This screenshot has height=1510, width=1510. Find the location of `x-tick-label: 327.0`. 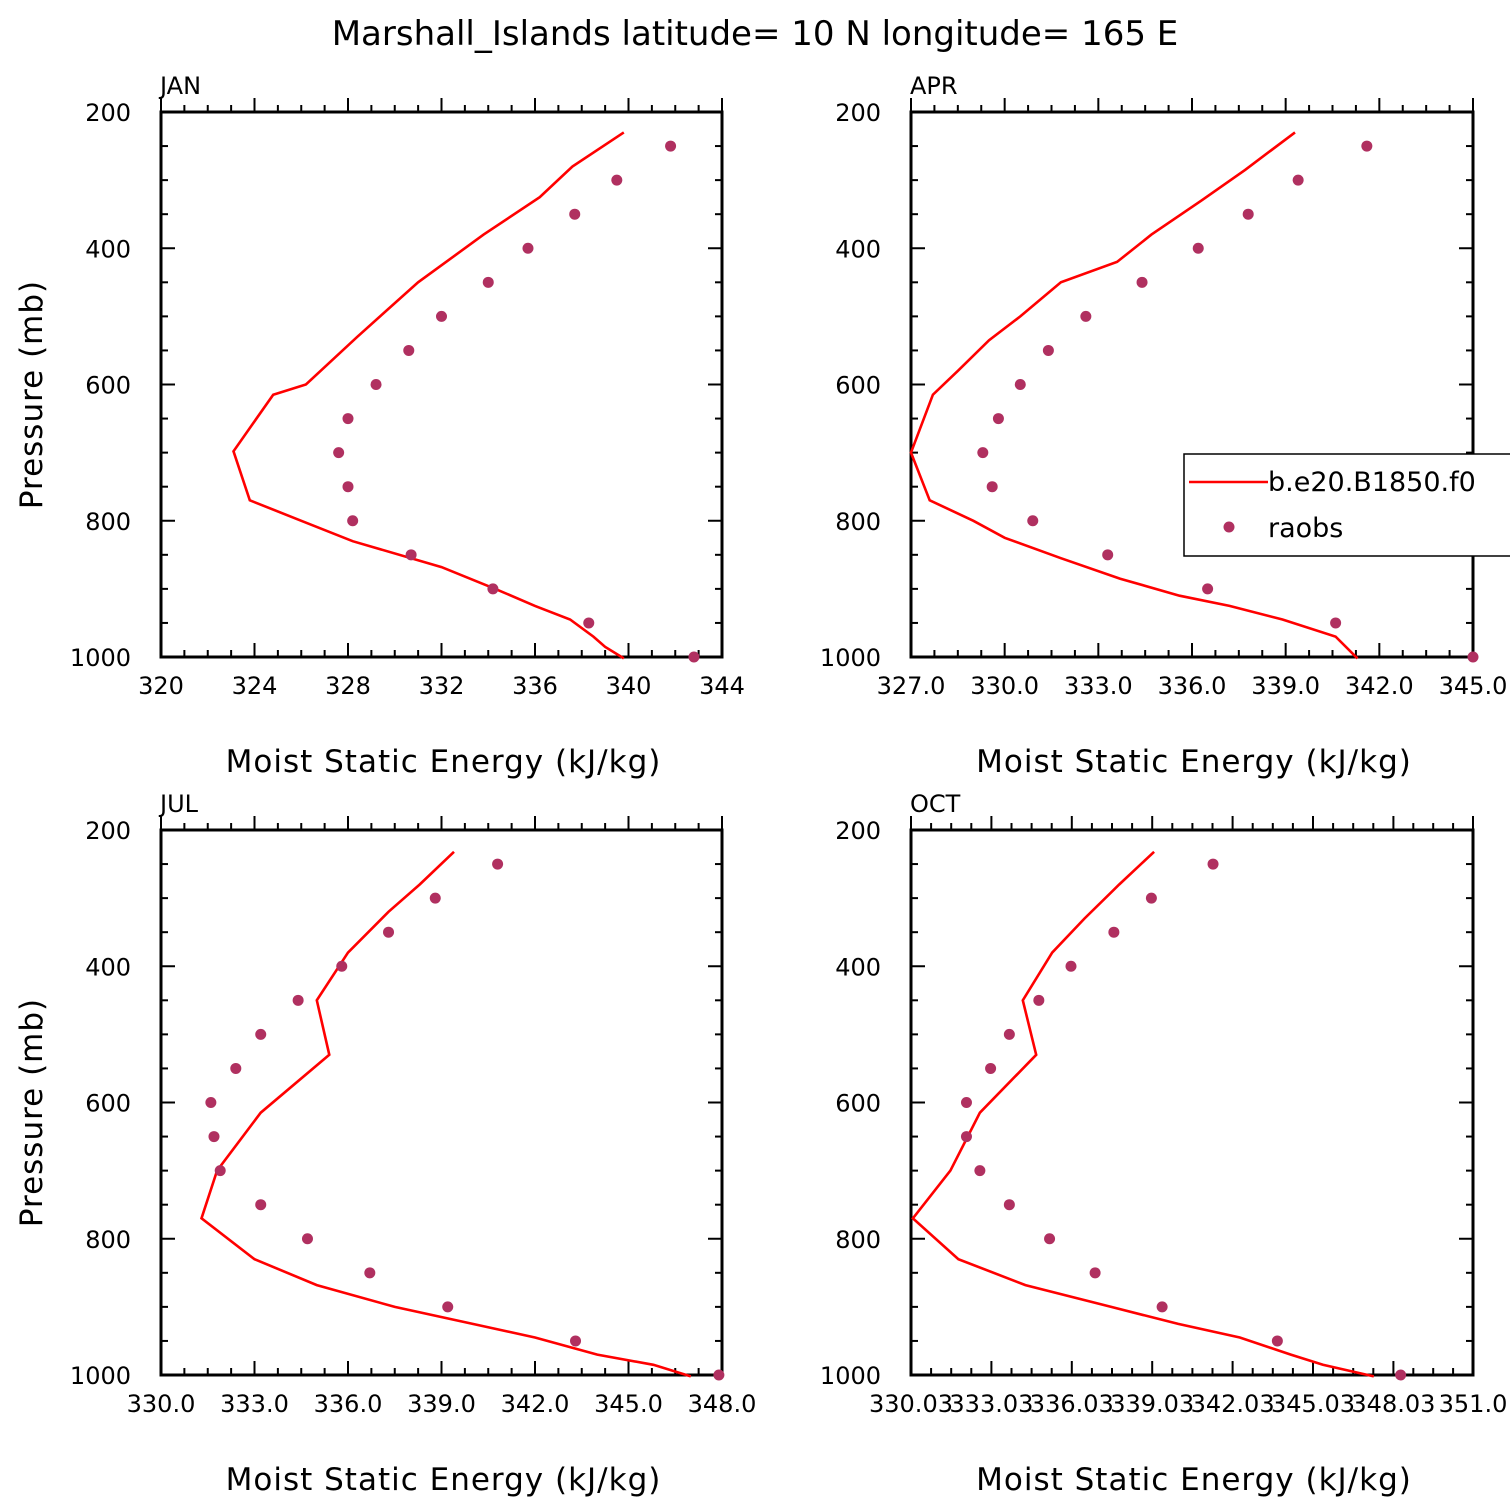

x-tick-label: 327.0 is located at coordinates (911, 686).